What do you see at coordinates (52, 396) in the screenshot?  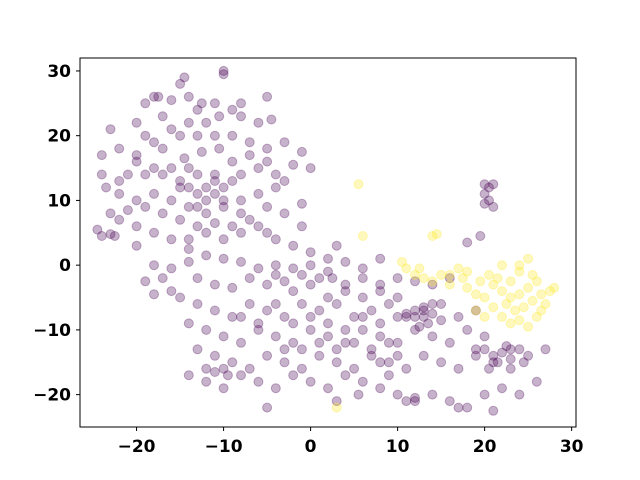 I see `y-tick-label: −20` at bounding box center [52, 396].